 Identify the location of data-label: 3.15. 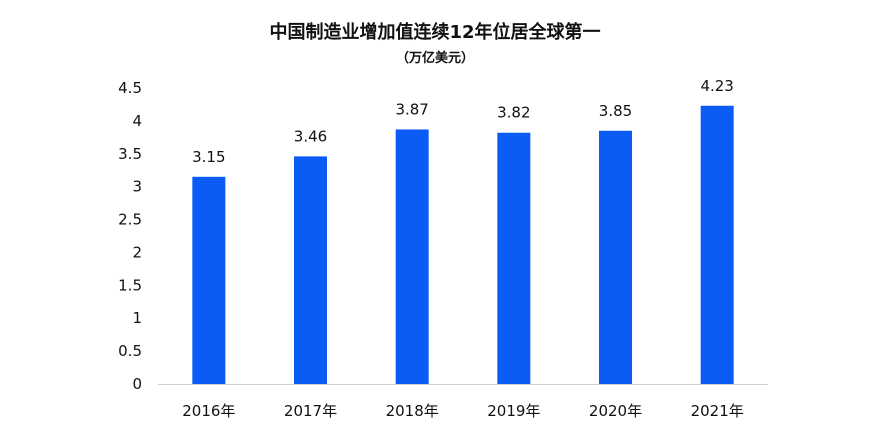
(208, 157).